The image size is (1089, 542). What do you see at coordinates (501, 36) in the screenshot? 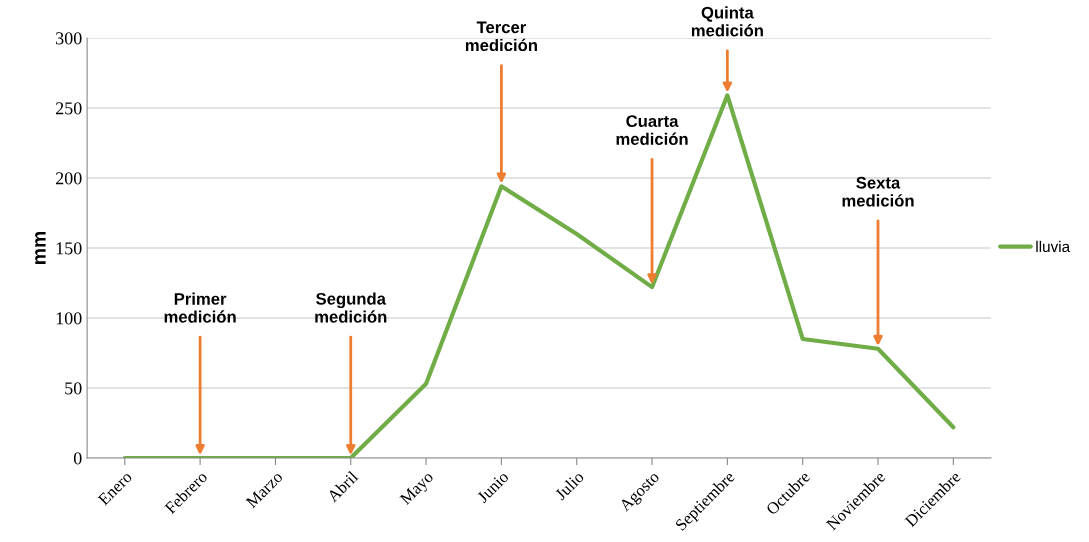
I see `annotation: Tercer medición` at bounding box center [501, 36].